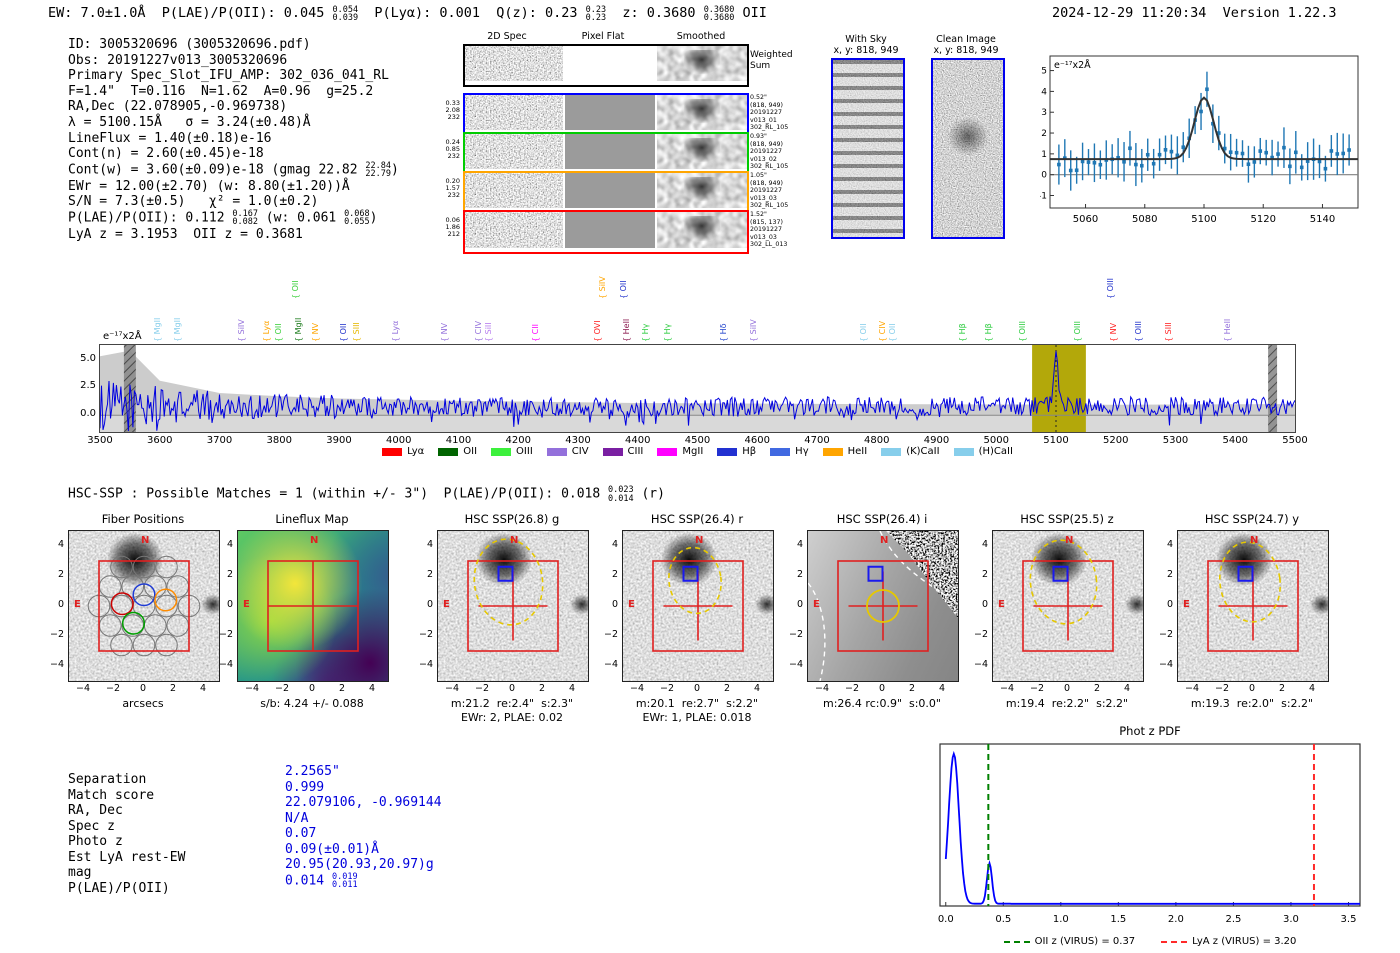 The image size is (1400, 953). What do you see at coordinates (802, 451) in the screenshot?
I see `legend-label: Hγ` at bounding box center [802, 451].